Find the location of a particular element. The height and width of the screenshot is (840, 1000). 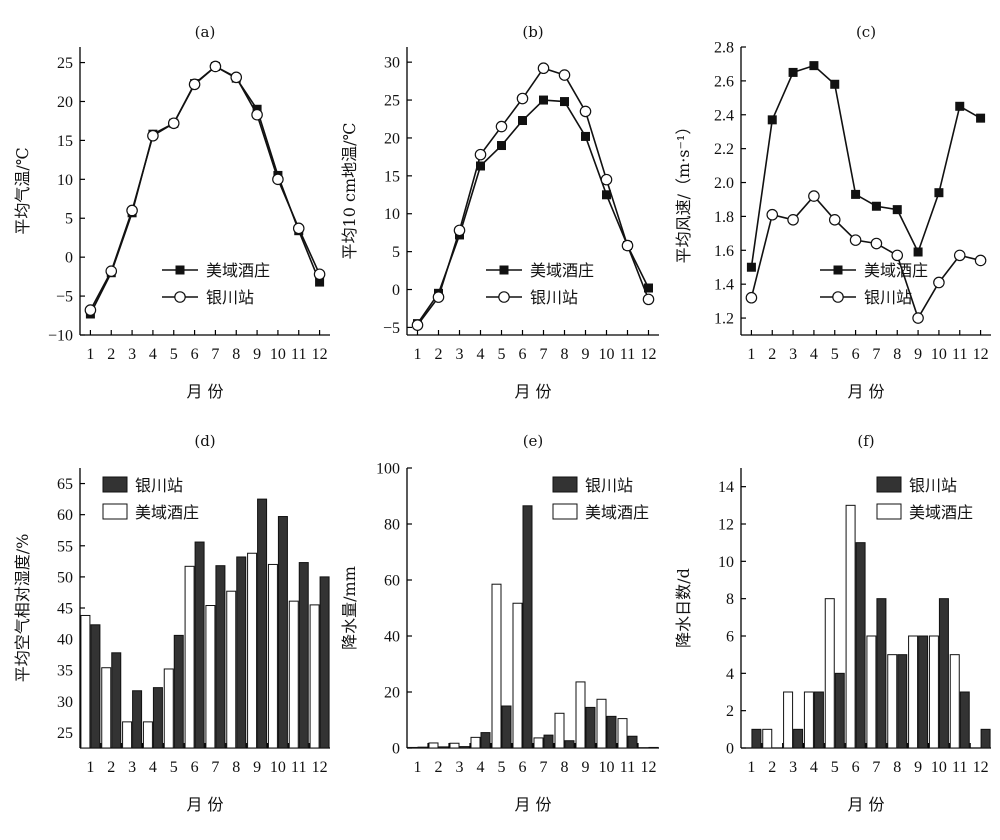

y-tick-label: 5 is located at coordinates (396, 252).